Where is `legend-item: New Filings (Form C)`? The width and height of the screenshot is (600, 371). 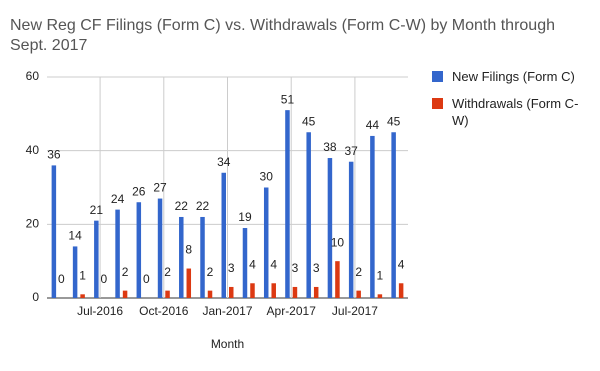
legend-item: New Filings (Form C) is located at coordinates (512, 76).